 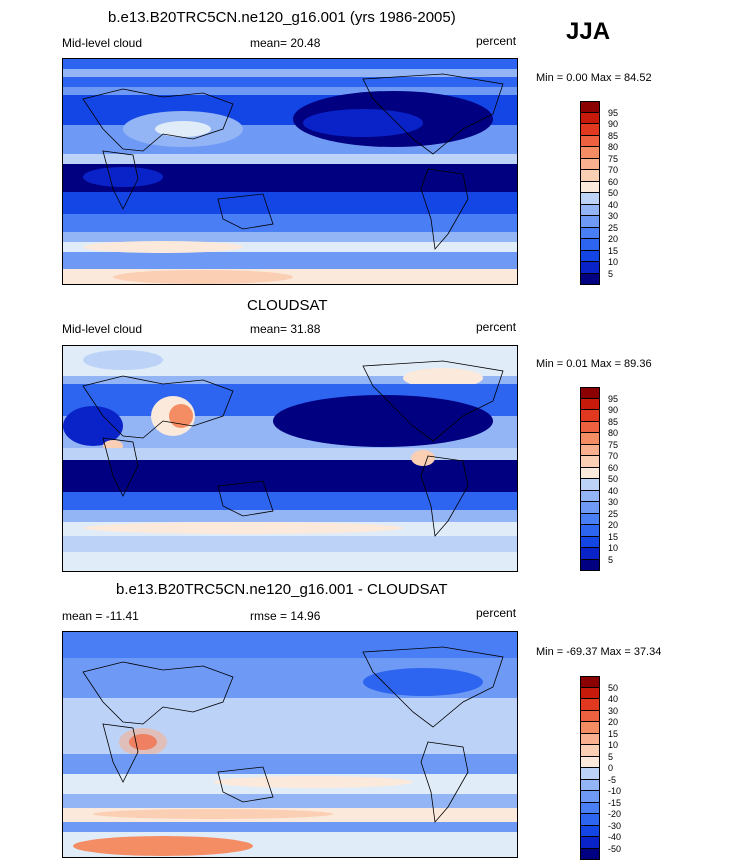 I want to click on panel-3-minmax: Min = -69.37 Max = 37.34, so click(x=599, y=652).